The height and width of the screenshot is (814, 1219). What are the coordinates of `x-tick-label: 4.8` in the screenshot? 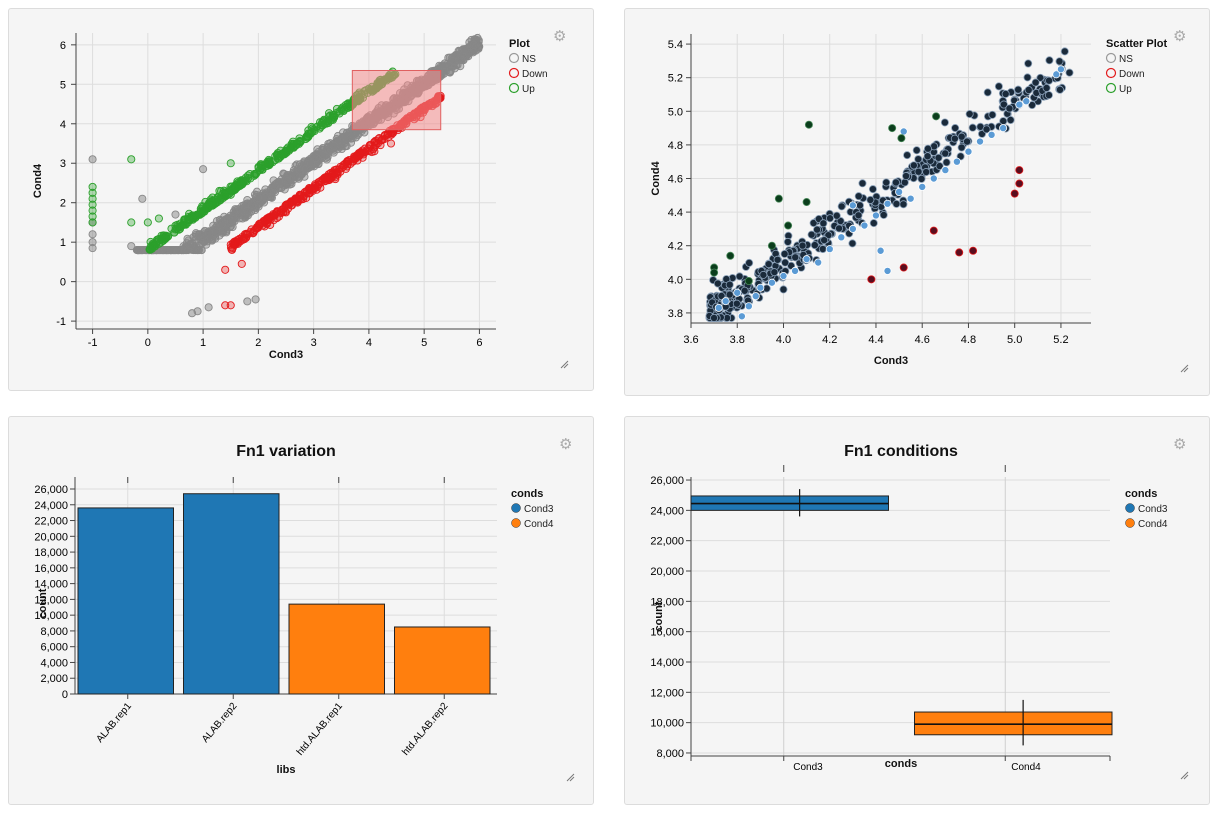 It's located at (968, 340).